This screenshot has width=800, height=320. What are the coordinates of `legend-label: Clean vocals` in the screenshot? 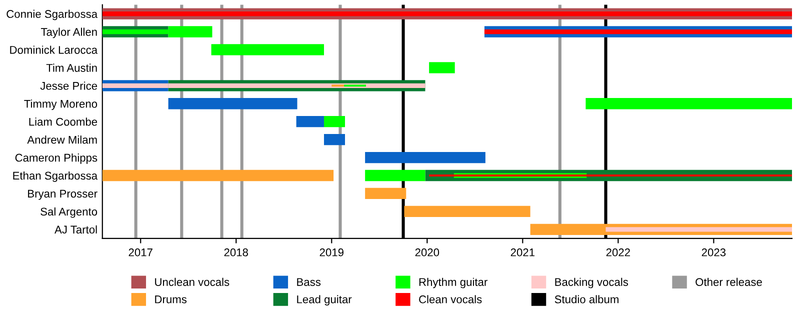 It's located at (450, 299).